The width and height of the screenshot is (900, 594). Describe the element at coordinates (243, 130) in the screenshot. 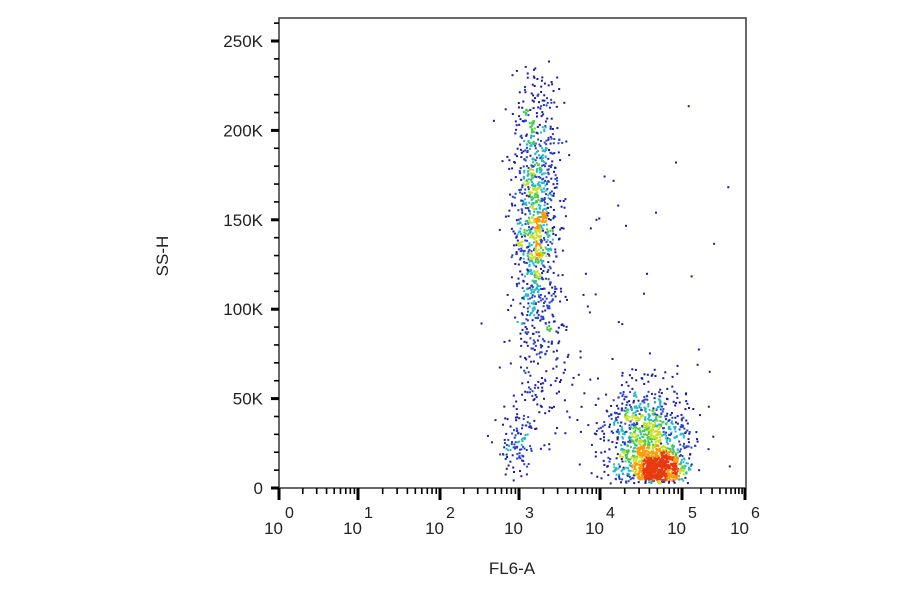

I see `y-tick-label: 200K` at that location.